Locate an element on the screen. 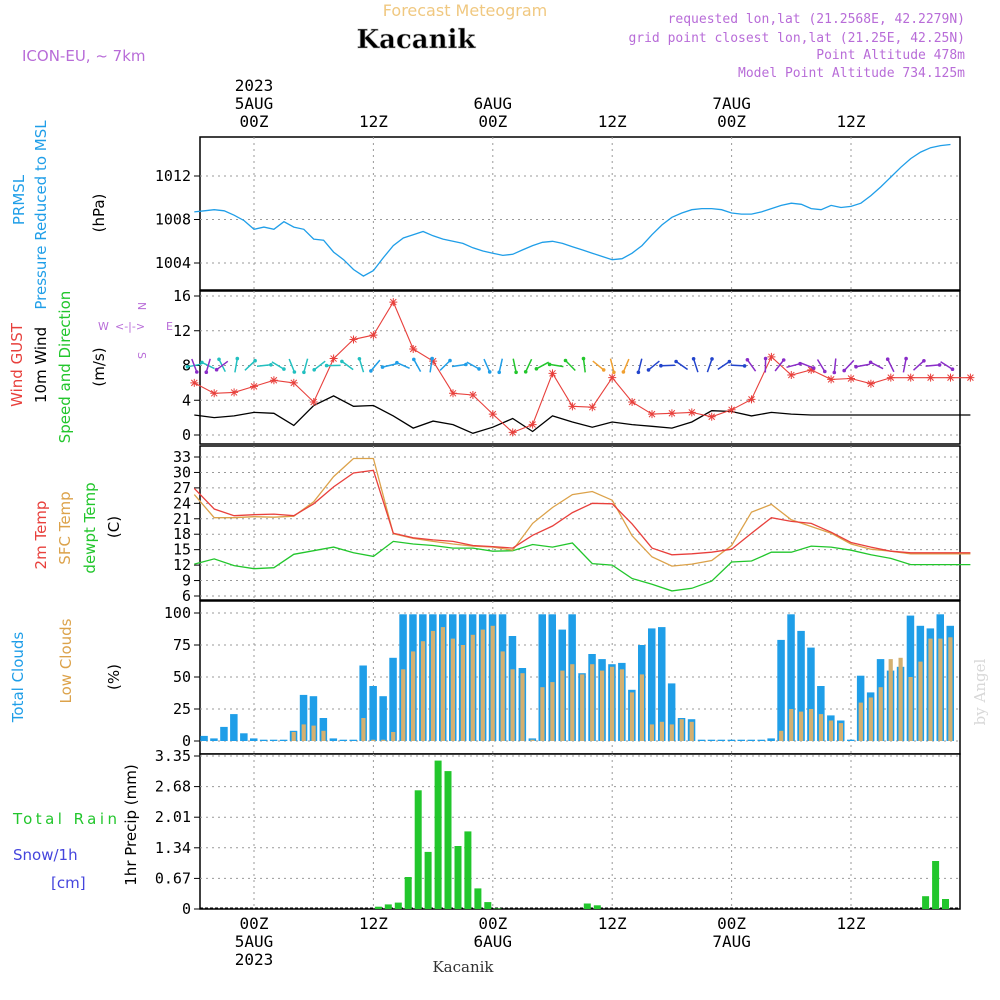 This screenshot has width=1000, height=1000. panel-pressure: 1004 1008 1012 is located at coordinates (558, 213).